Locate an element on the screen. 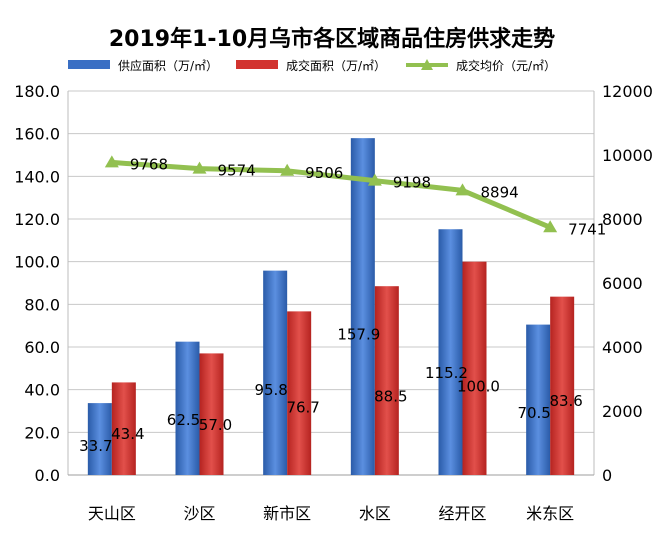 The image size is (665, 533). y-left-tick-label: 100.0 is located at coordinates (37, 262).